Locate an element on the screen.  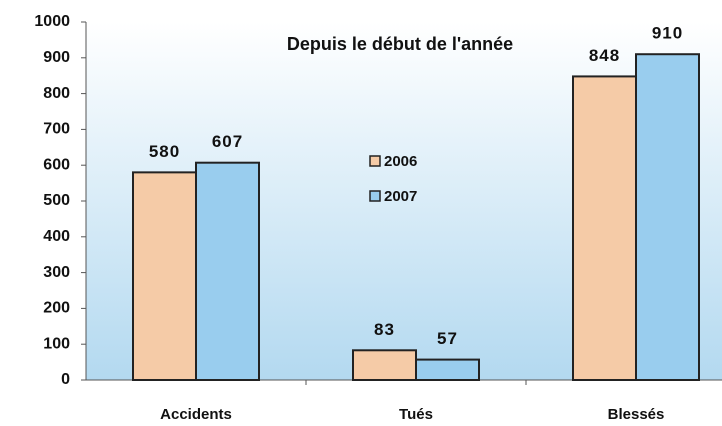
chart-title: Depuis le début de l'année is located at coordinates (400, 44).